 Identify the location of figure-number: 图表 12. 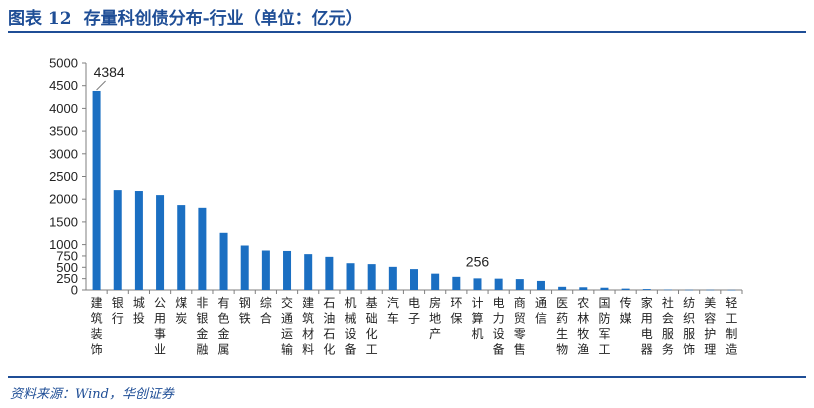
(40, 19).